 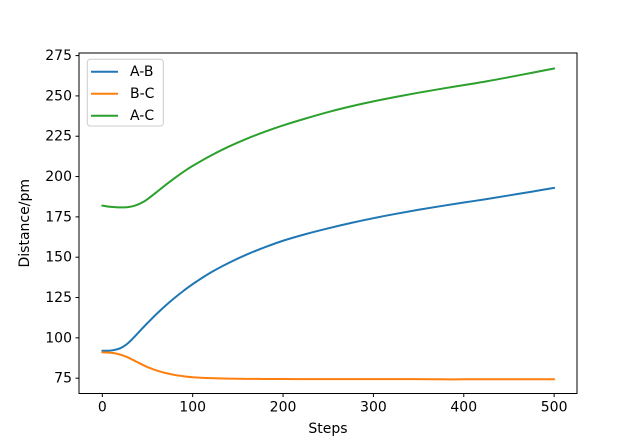 What do you see at coordinates (373, 408) in the screenshot?
I see `x-axis-tick-label: 300` at bounding box center [373, 408].